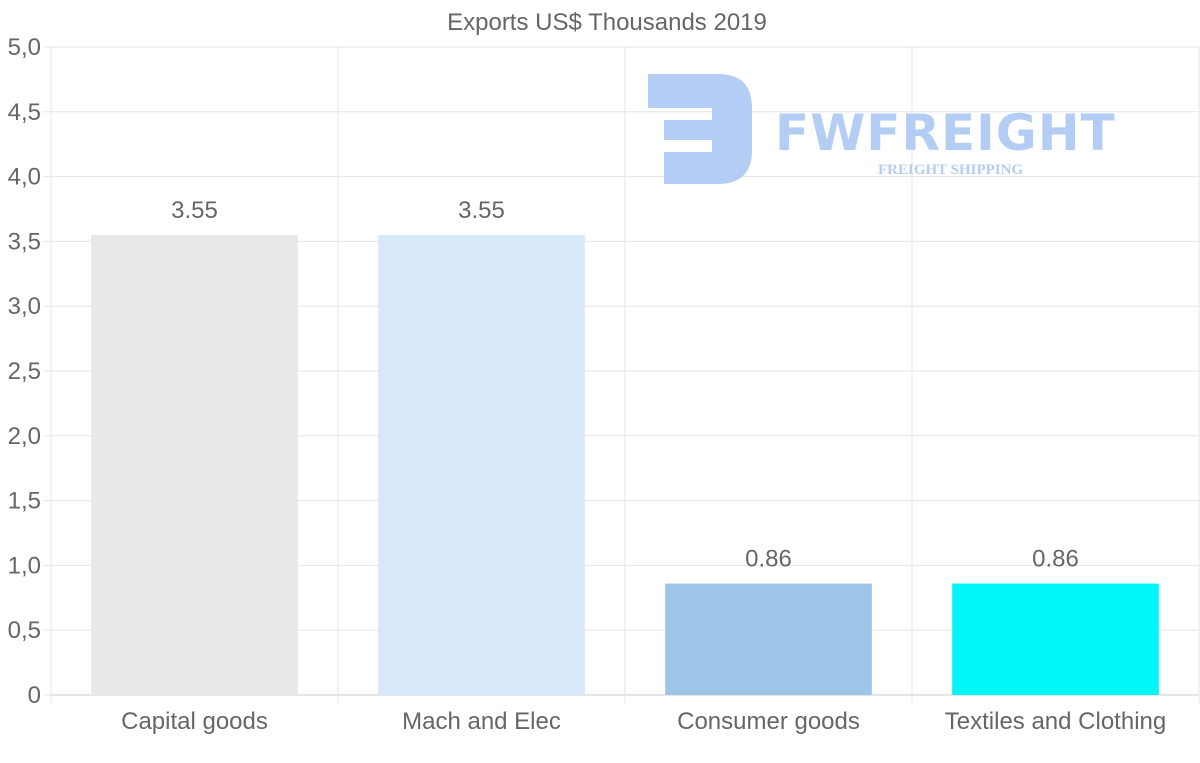  What do you see at coordinates (768, 721) in the screenshot?
I see `x-tick-label: Consumer goods` at bounding box center [768, 721].